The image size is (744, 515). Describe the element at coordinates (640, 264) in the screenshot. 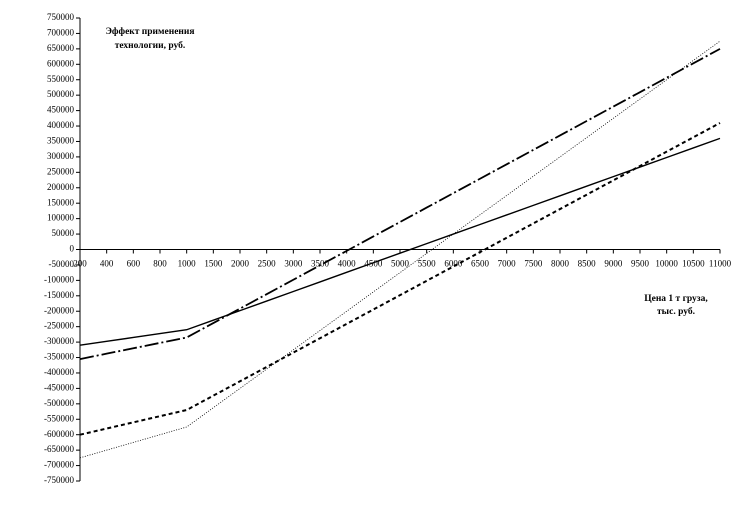

I see `x-tick-label: 9500` at that location.